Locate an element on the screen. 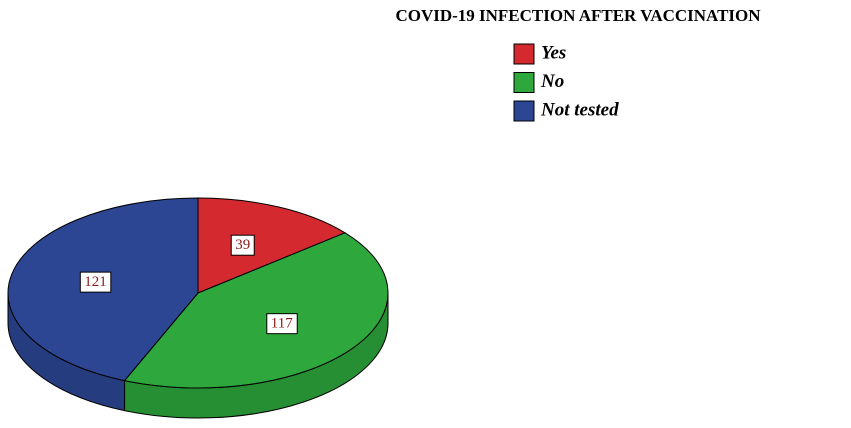 This screenshot has height=428, width=851. legend-label: No is located at coordinates (552, 81).